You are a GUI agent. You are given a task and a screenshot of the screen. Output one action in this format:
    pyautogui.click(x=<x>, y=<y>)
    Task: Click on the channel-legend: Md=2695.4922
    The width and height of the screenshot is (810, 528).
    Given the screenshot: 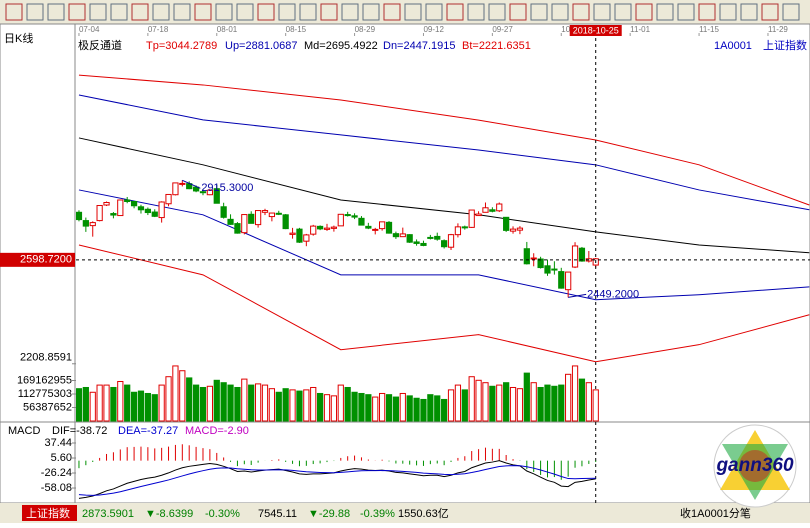 What is the action you would take?
    pyautogui.click(x=341, y=46)
    